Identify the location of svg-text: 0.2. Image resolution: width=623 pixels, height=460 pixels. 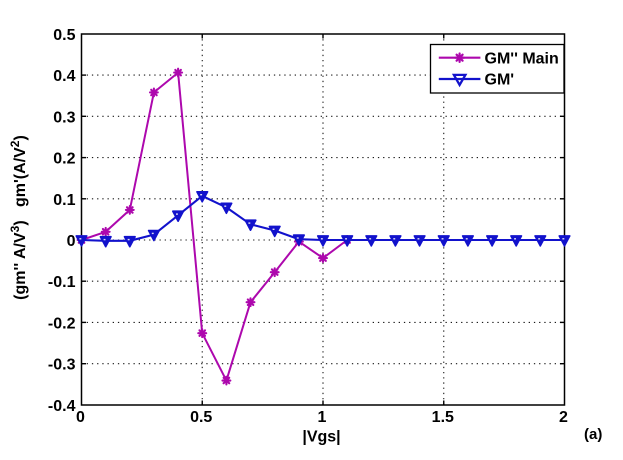
(64, 159).